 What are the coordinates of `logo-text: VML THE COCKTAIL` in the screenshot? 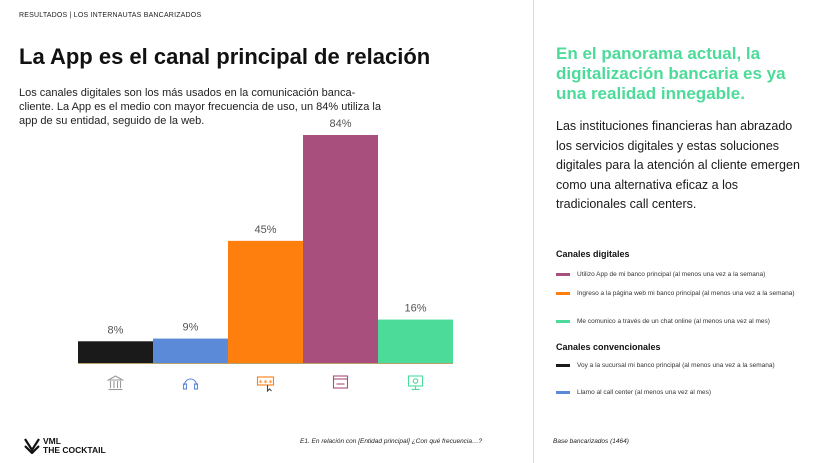 It's located at (74, 445).